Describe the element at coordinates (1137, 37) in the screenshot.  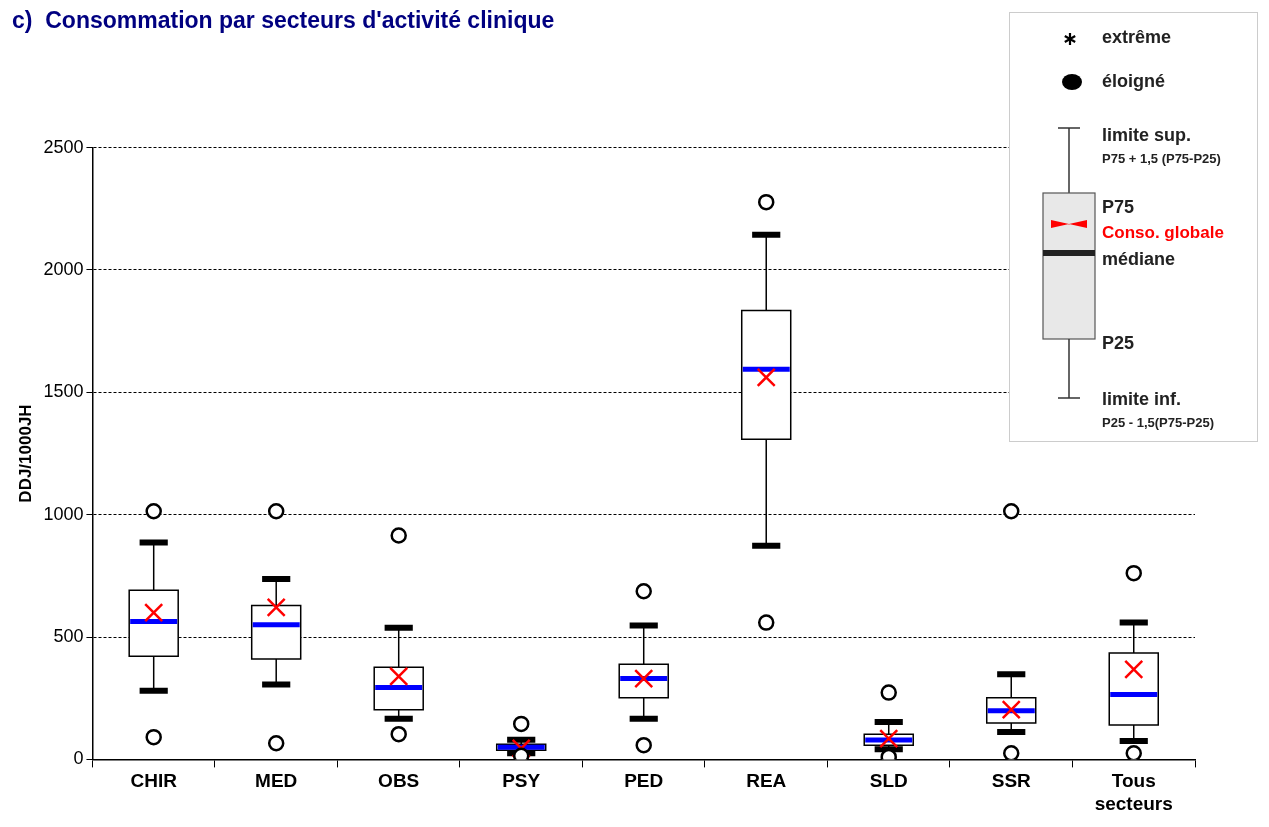
I see `text: extrême` at that location.